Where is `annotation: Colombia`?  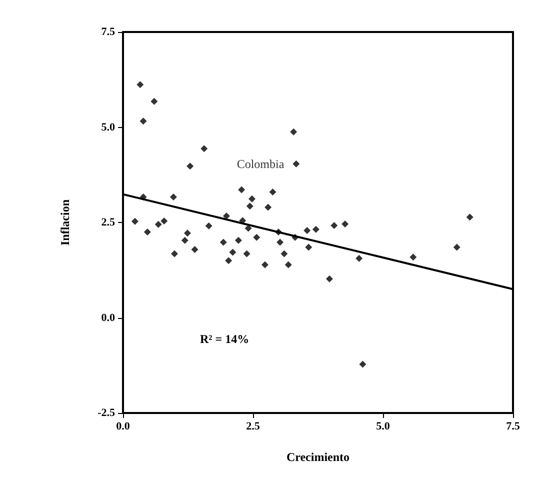
annotation: Colombia is located at coordinates (260, 163).